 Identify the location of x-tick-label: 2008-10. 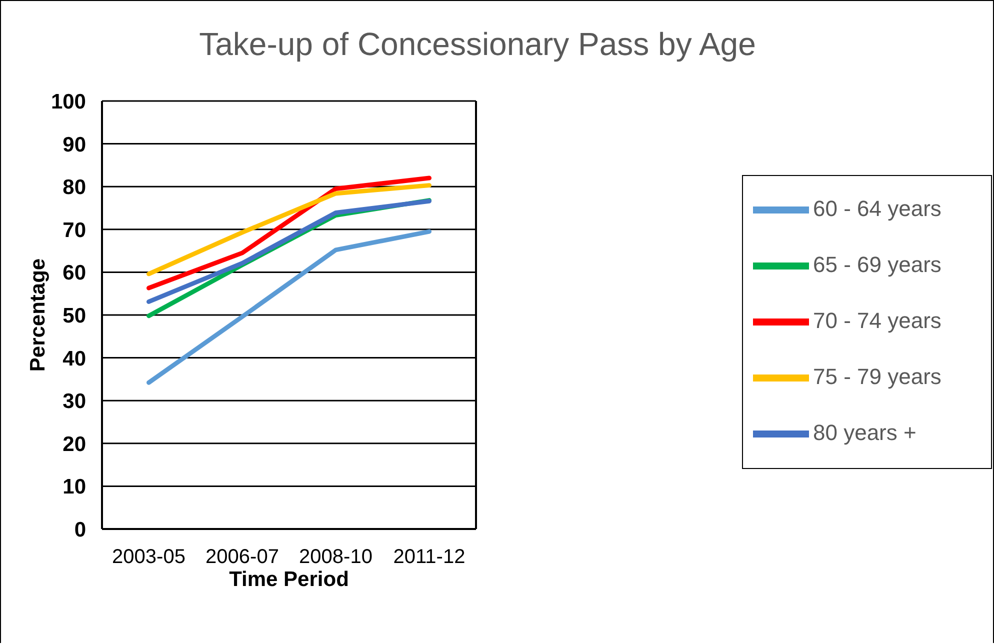
(335, 557).